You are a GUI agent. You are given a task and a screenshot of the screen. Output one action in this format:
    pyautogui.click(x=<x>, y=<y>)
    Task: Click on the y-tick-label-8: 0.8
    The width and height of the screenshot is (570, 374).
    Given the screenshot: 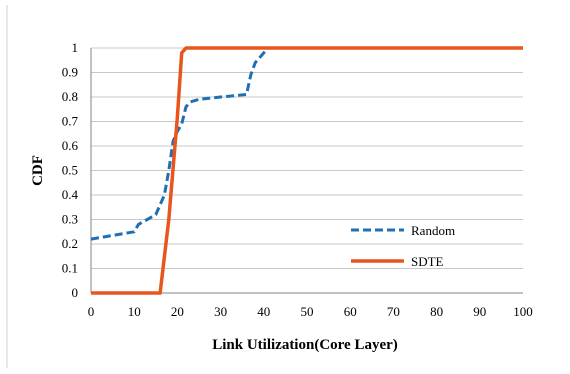 What is the action you would take?
    pyautogui.click(x=70, y=96)
    